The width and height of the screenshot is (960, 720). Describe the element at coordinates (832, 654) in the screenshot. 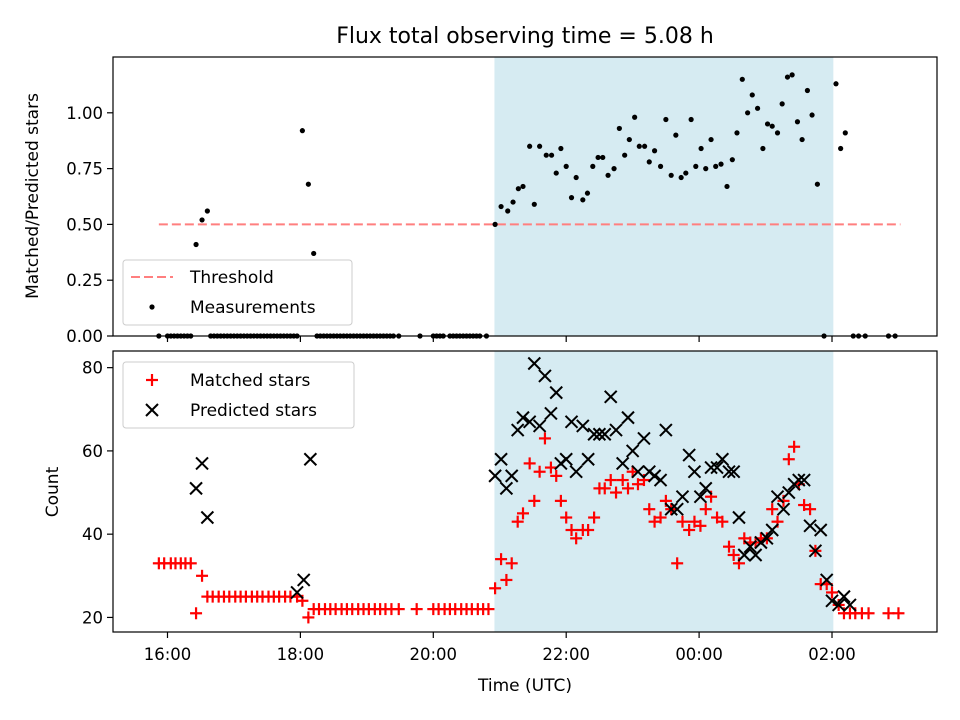

I see `x-tick-label: 02:00` at that location.